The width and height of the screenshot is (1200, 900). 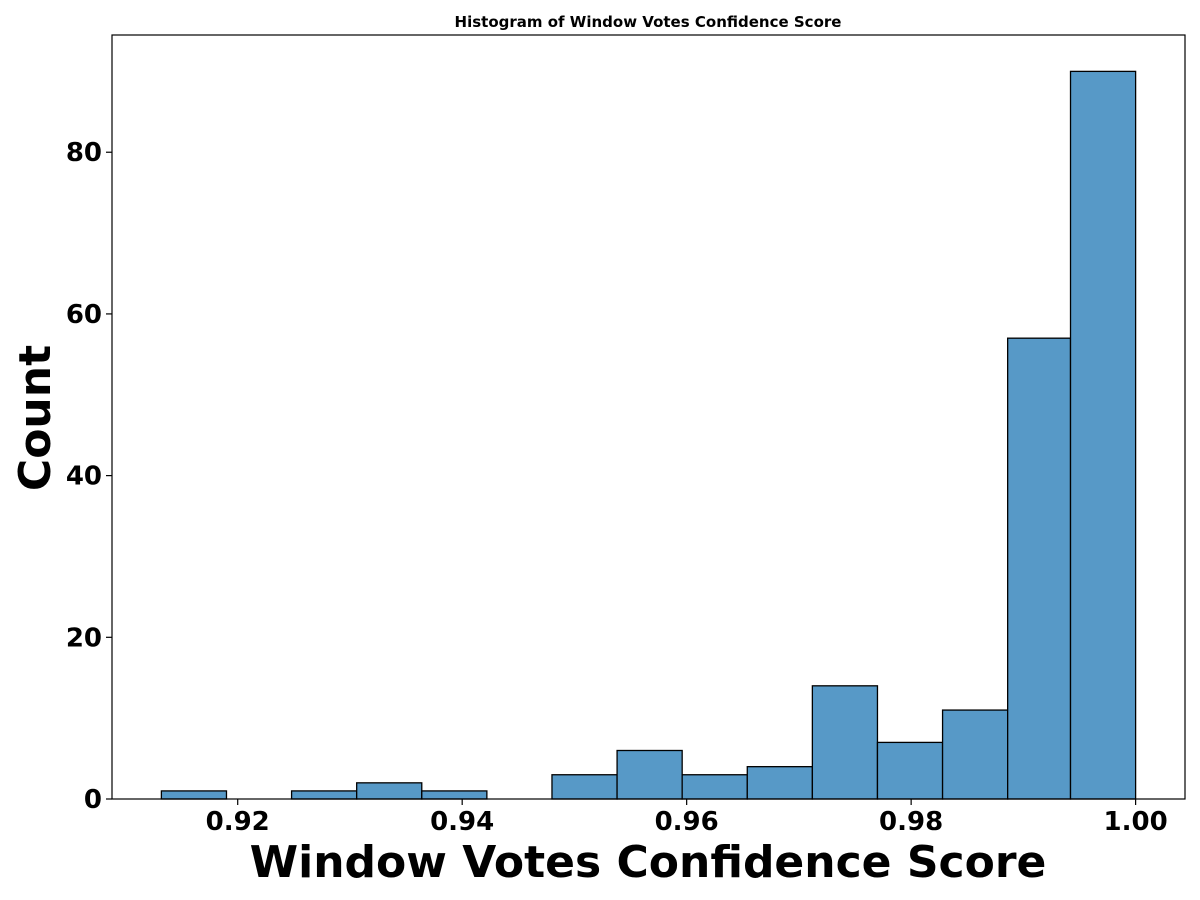 What do you see at coordinates (462, 822) in the screenshot?
I see `x-tick-label: 0.94` at bounding box center [462, 822].